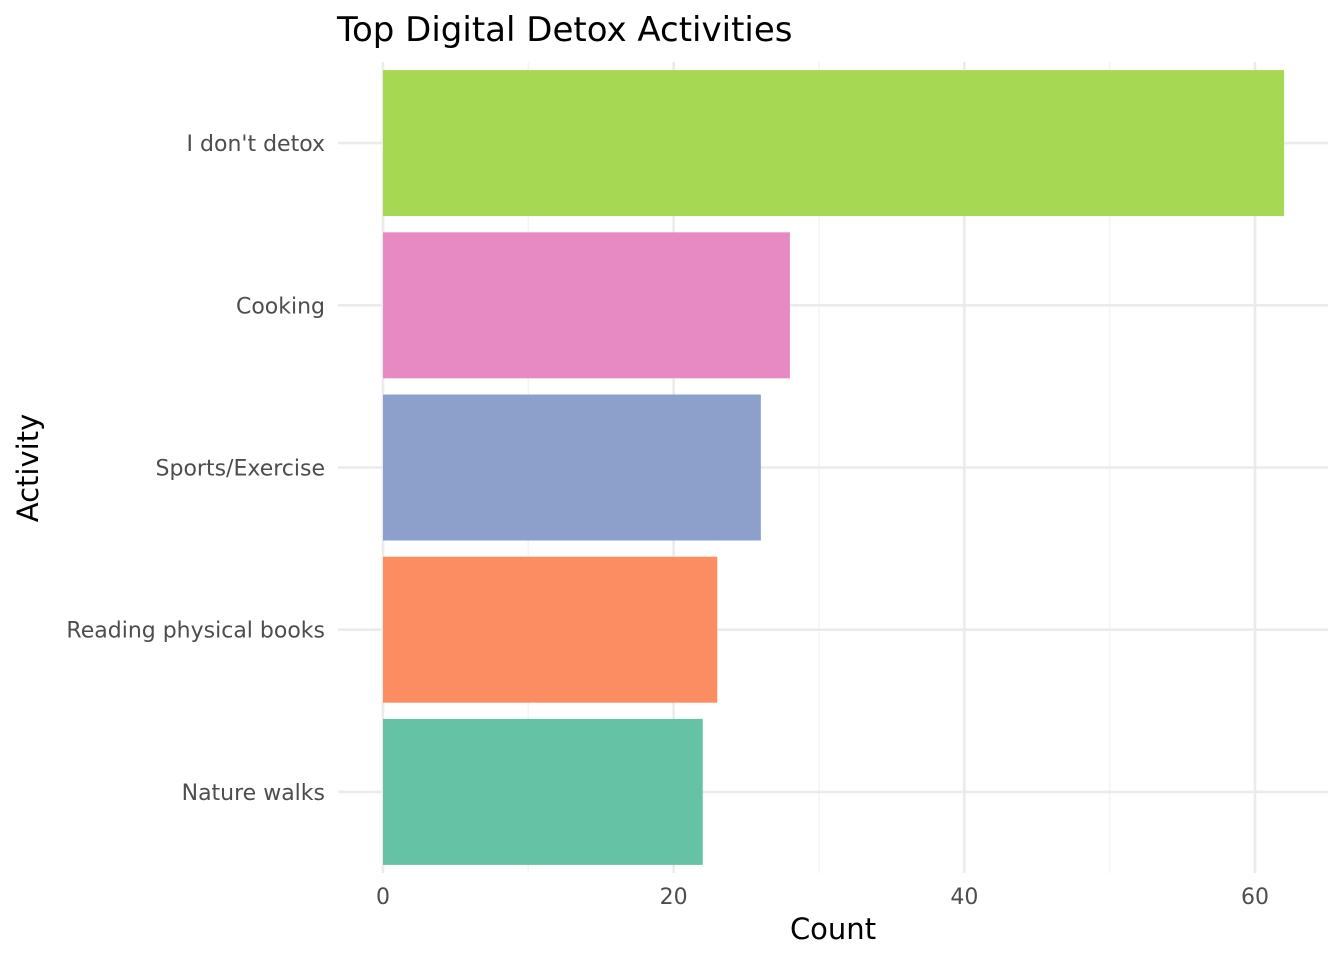 The width and height of the screenshot is (1344, 964). What do you see at coordinates (280, 306) in the screenshot?
I see `y-tick-label: Cooking` at bounding box center [280, 306].